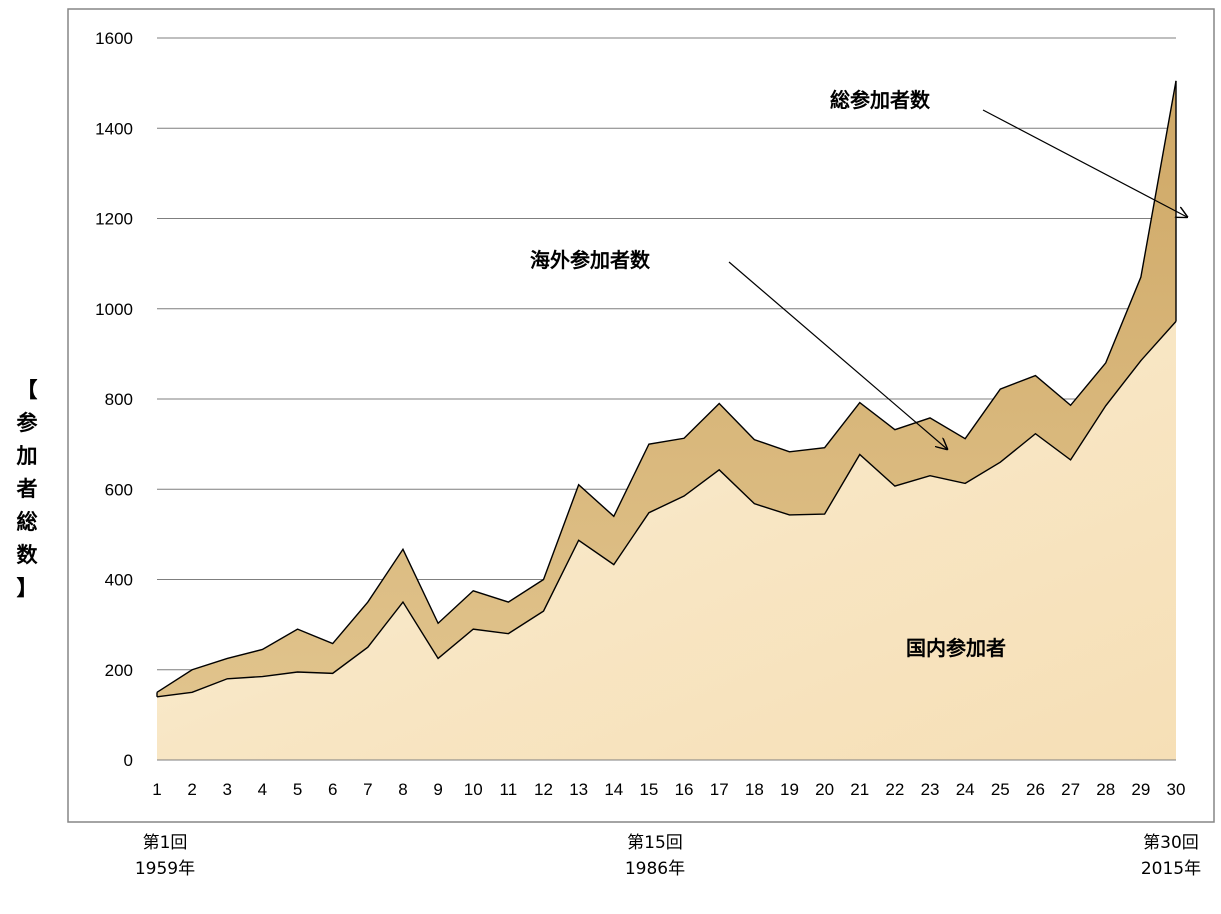 The image size is (1221, 914). Describe the element at coordinates (965, 789) in the screenshot. I see `x-tick-label: 24` at that location.